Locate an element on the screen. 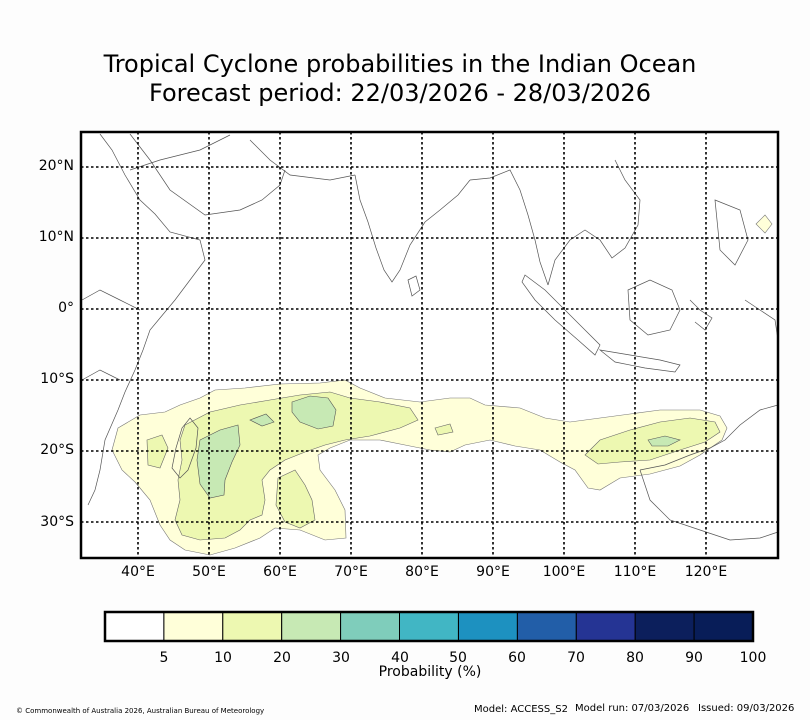 Image resolution: width=810 pixels, height=720 pixels. lon-label-40e: 40°E is located at coordinates (138, 572).